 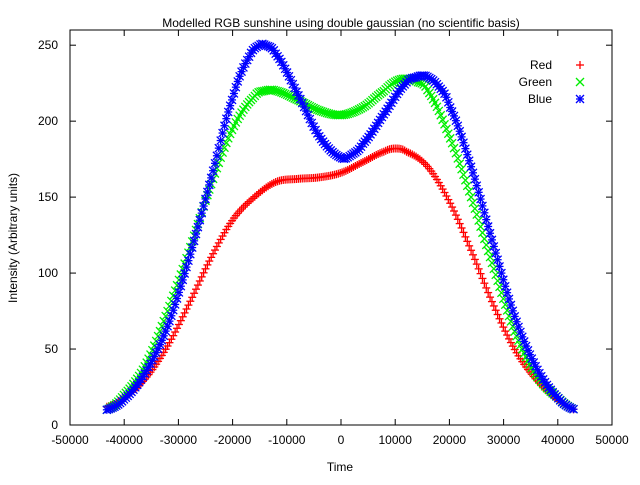 I want to click on x-tick-label: -20000, so click(x=233, y=440).